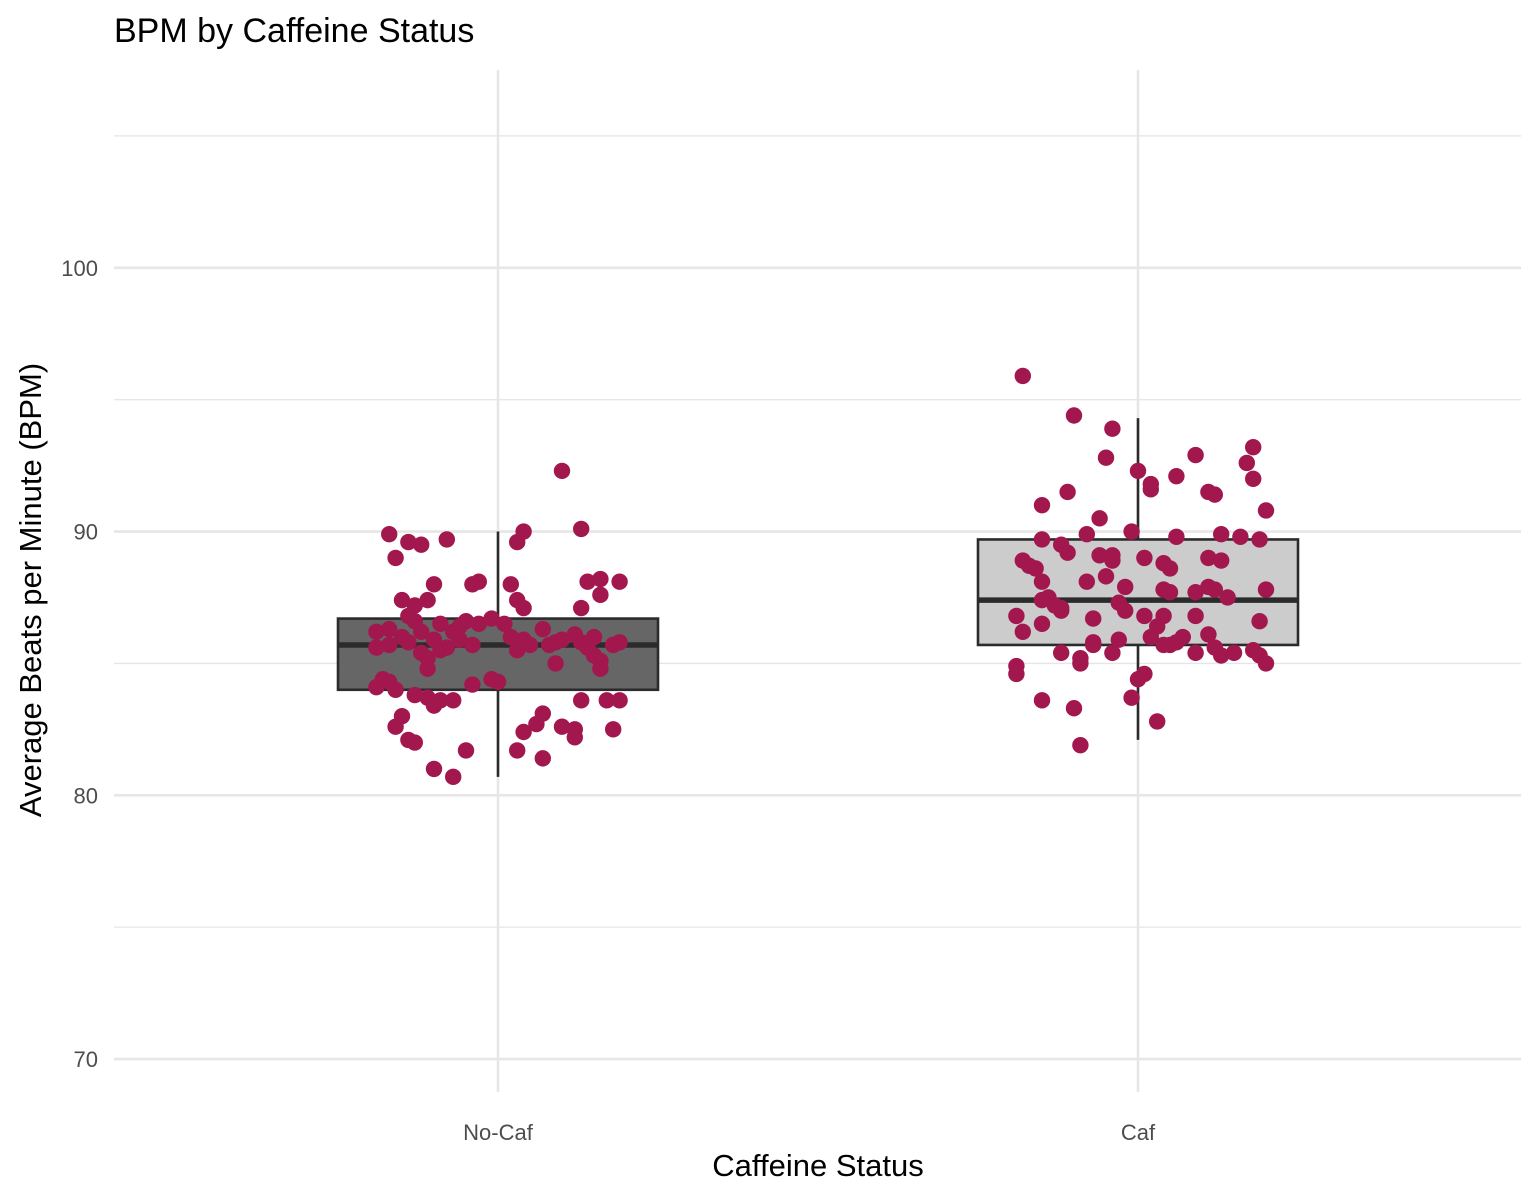  I want to click on x-tick-label: Caf, so click(1138, 1132).